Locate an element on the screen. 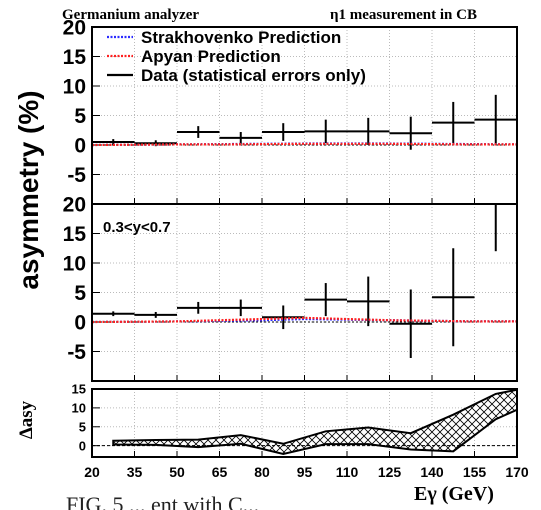 The image size is (541, 510). x-tick-label: 50 is located at coordinates (177, 472).